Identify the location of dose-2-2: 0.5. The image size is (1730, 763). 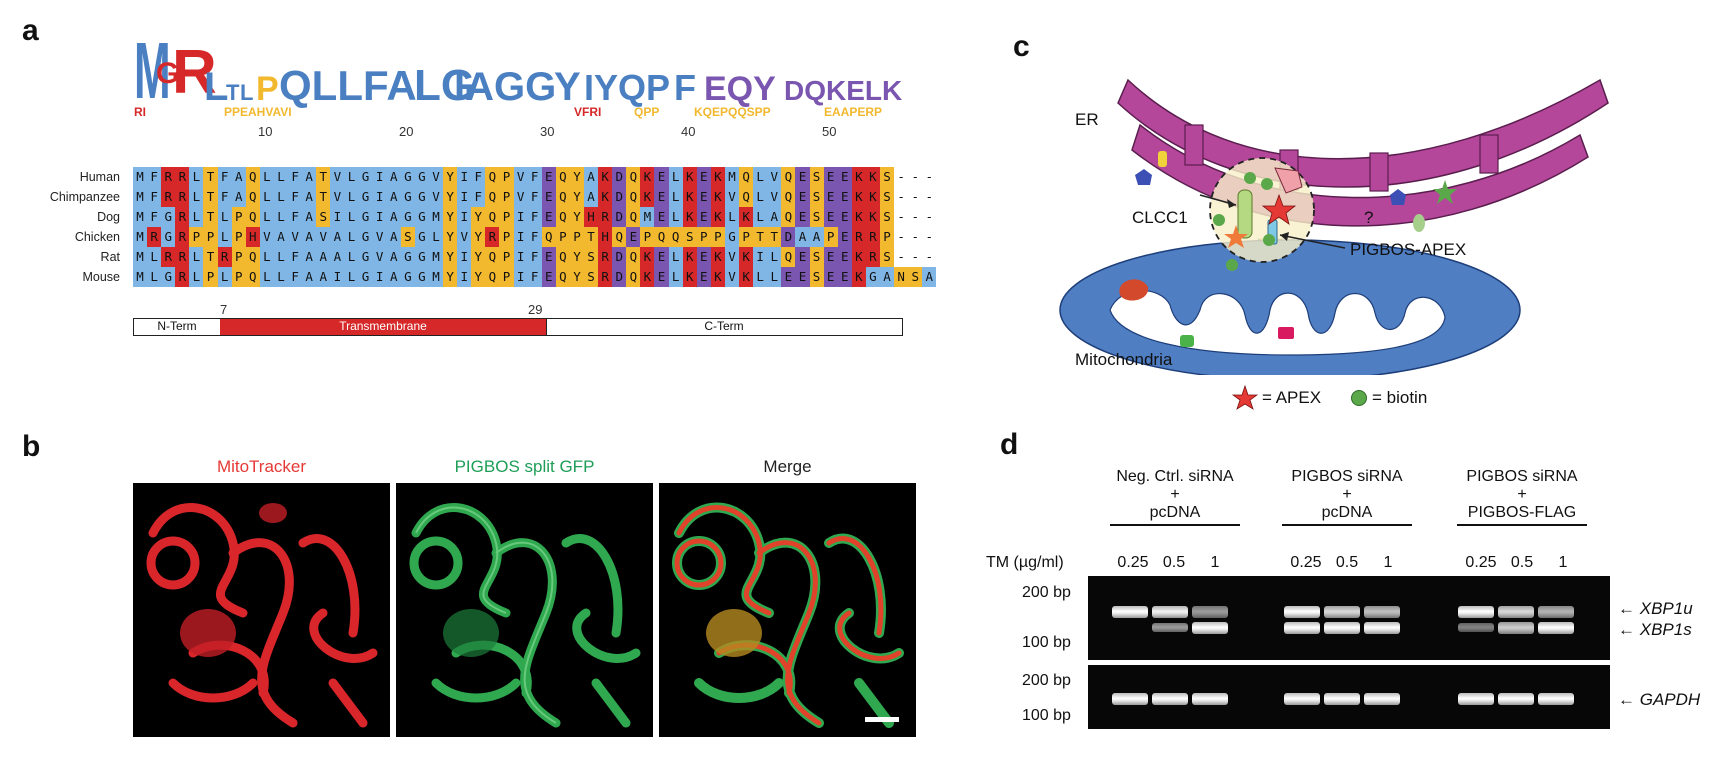
(1347, 562).